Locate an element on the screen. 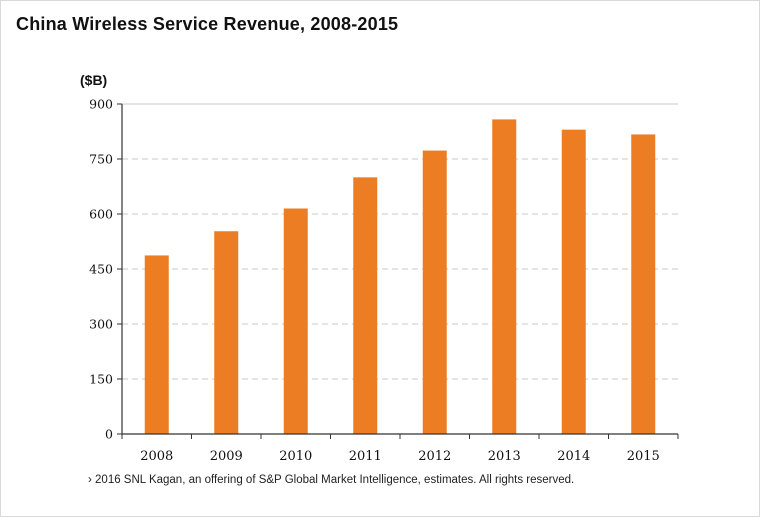  x-tick-label: 2012 is located at coordinates (434, 456).